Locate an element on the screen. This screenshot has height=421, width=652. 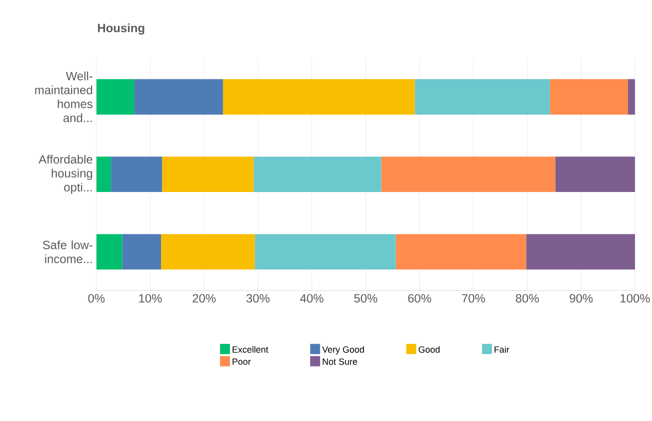
x-tick-label: 60% is located at coordinates (420, 298).